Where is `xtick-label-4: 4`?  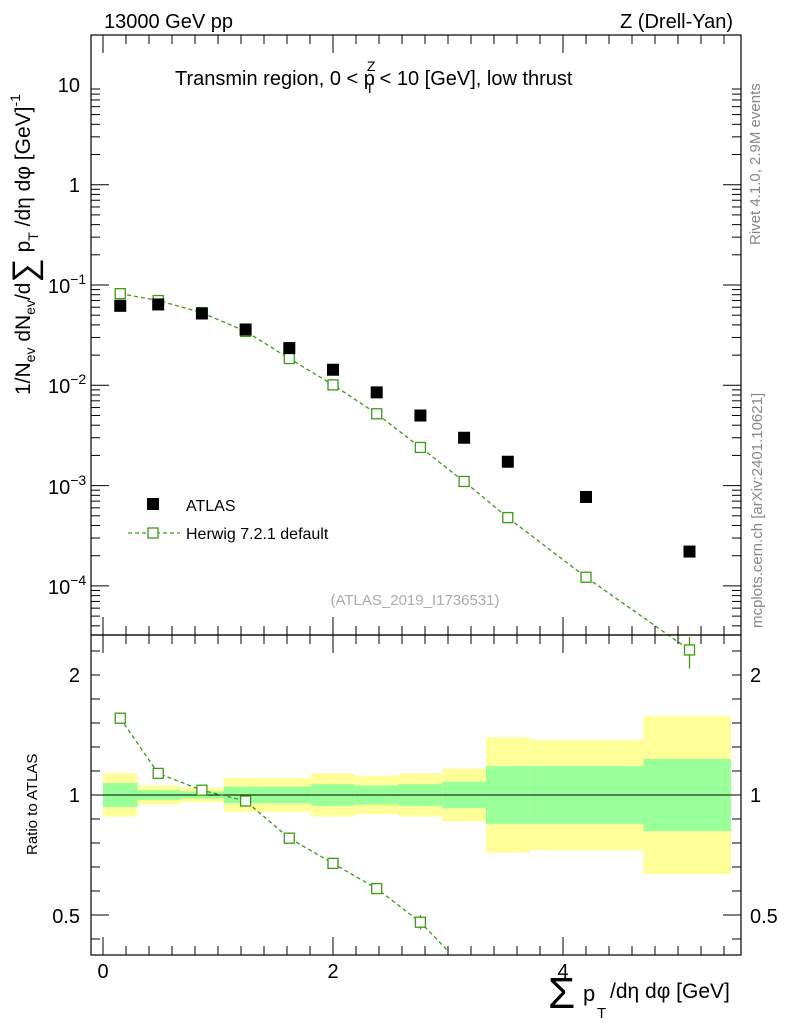 xtick-label-4: 4 is located at coordinates (562, 972).